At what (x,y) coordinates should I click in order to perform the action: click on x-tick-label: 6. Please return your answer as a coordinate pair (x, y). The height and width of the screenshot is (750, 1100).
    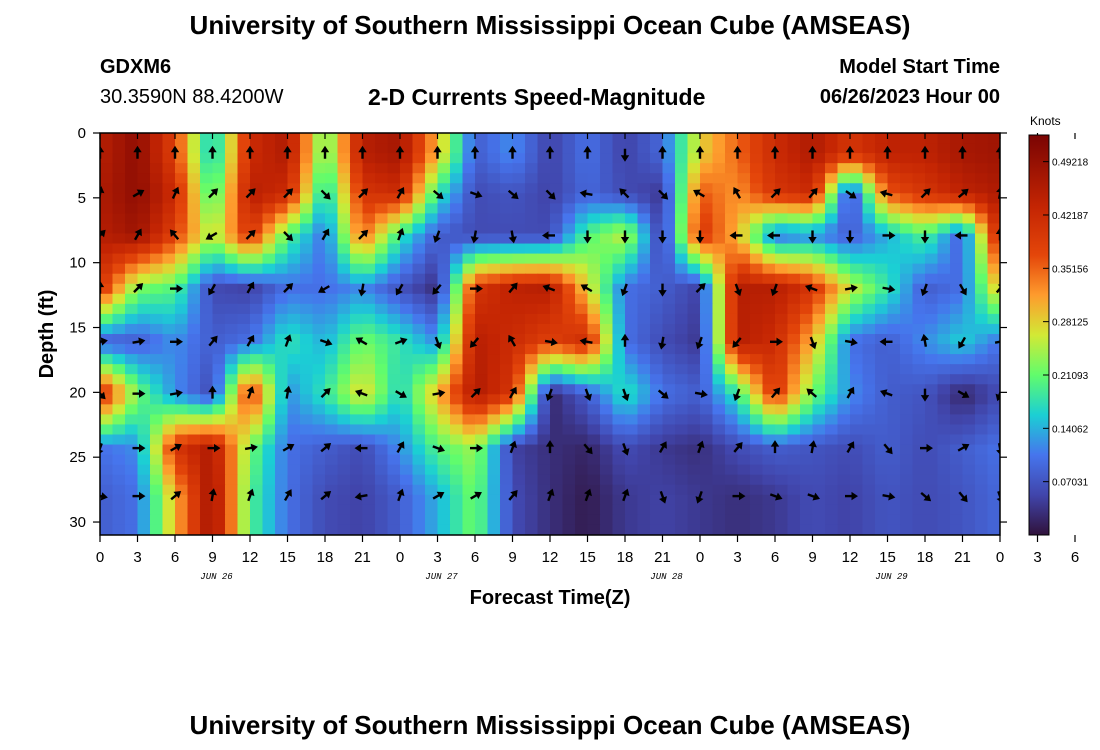
    Looking at the image, I should click on (1075, 557).